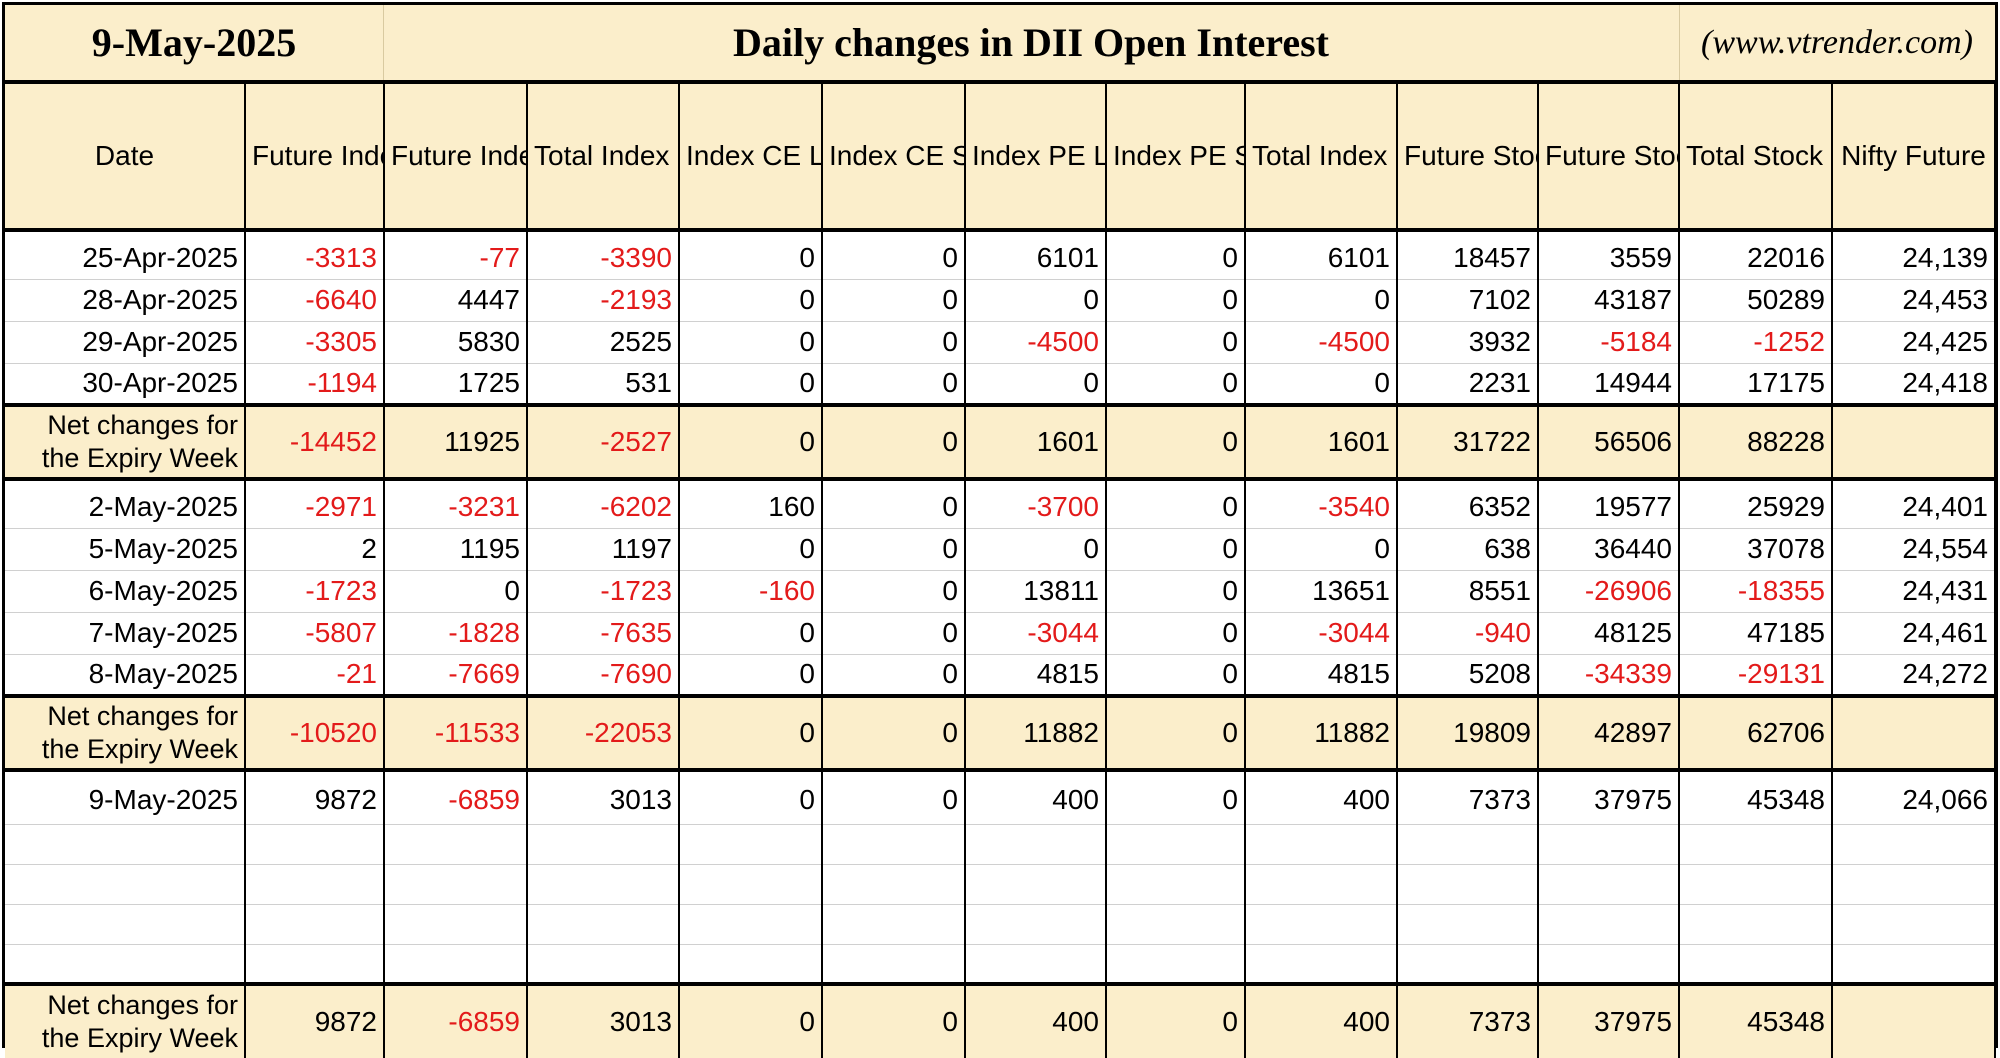 The width and height of the screenshot is (2000, 1058). I want to click on net-changes-label: Net changes for the Expiry Week, so click(125, 442).